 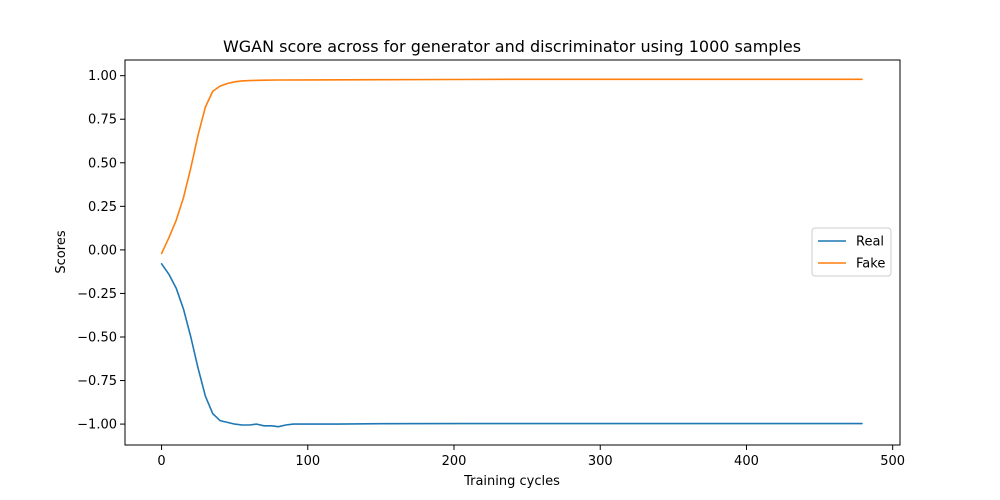 I want to click on x-tick-label: 100, so click(x=307, y=461).